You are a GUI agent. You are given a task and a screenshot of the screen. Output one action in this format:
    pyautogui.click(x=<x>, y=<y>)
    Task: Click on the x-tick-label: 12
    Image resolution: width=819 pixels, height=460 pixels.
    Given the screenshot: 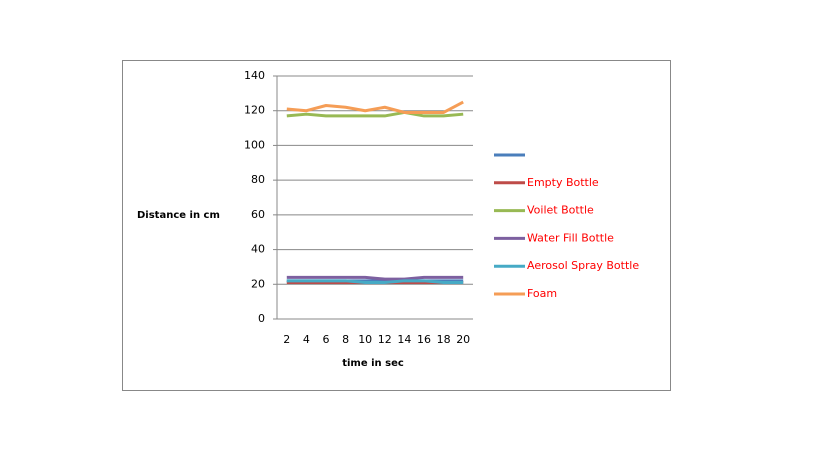 What is the action you would take?
    pyautogui.click(x=385, y=339)
    